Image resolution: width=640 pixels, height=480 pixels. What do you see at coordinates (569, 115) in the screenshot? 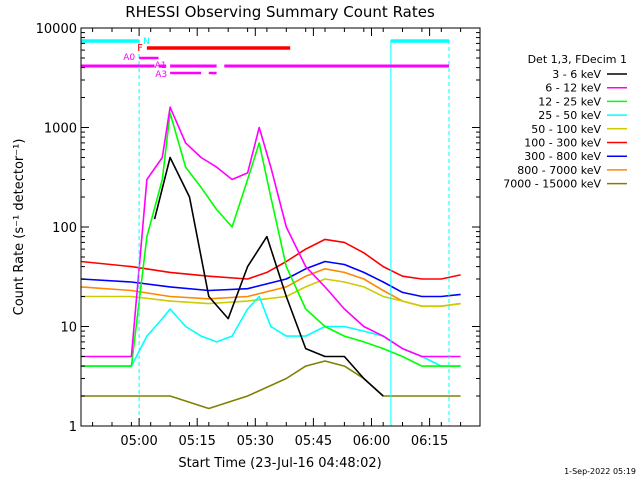
I see `legend-label: 25 - 50 keV` at bounding box center [569, 115].